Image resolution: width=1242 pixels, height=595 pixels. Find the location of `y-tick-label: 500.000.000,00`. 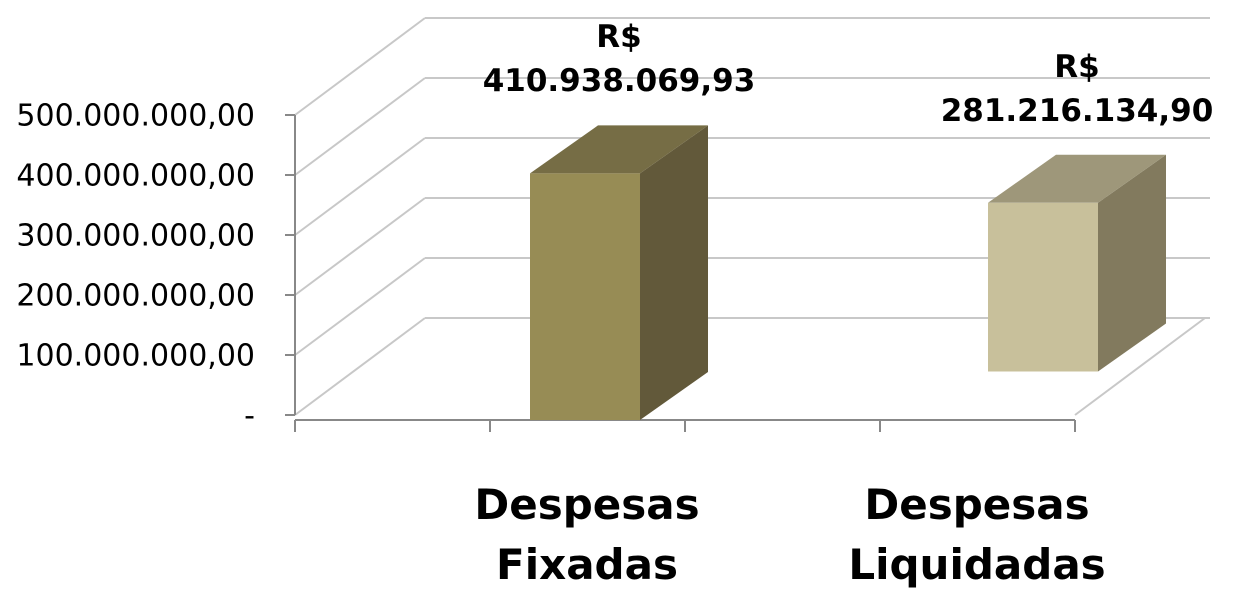

y-tick-label: 500.000.000,00 is located at coordinates (135, 116).